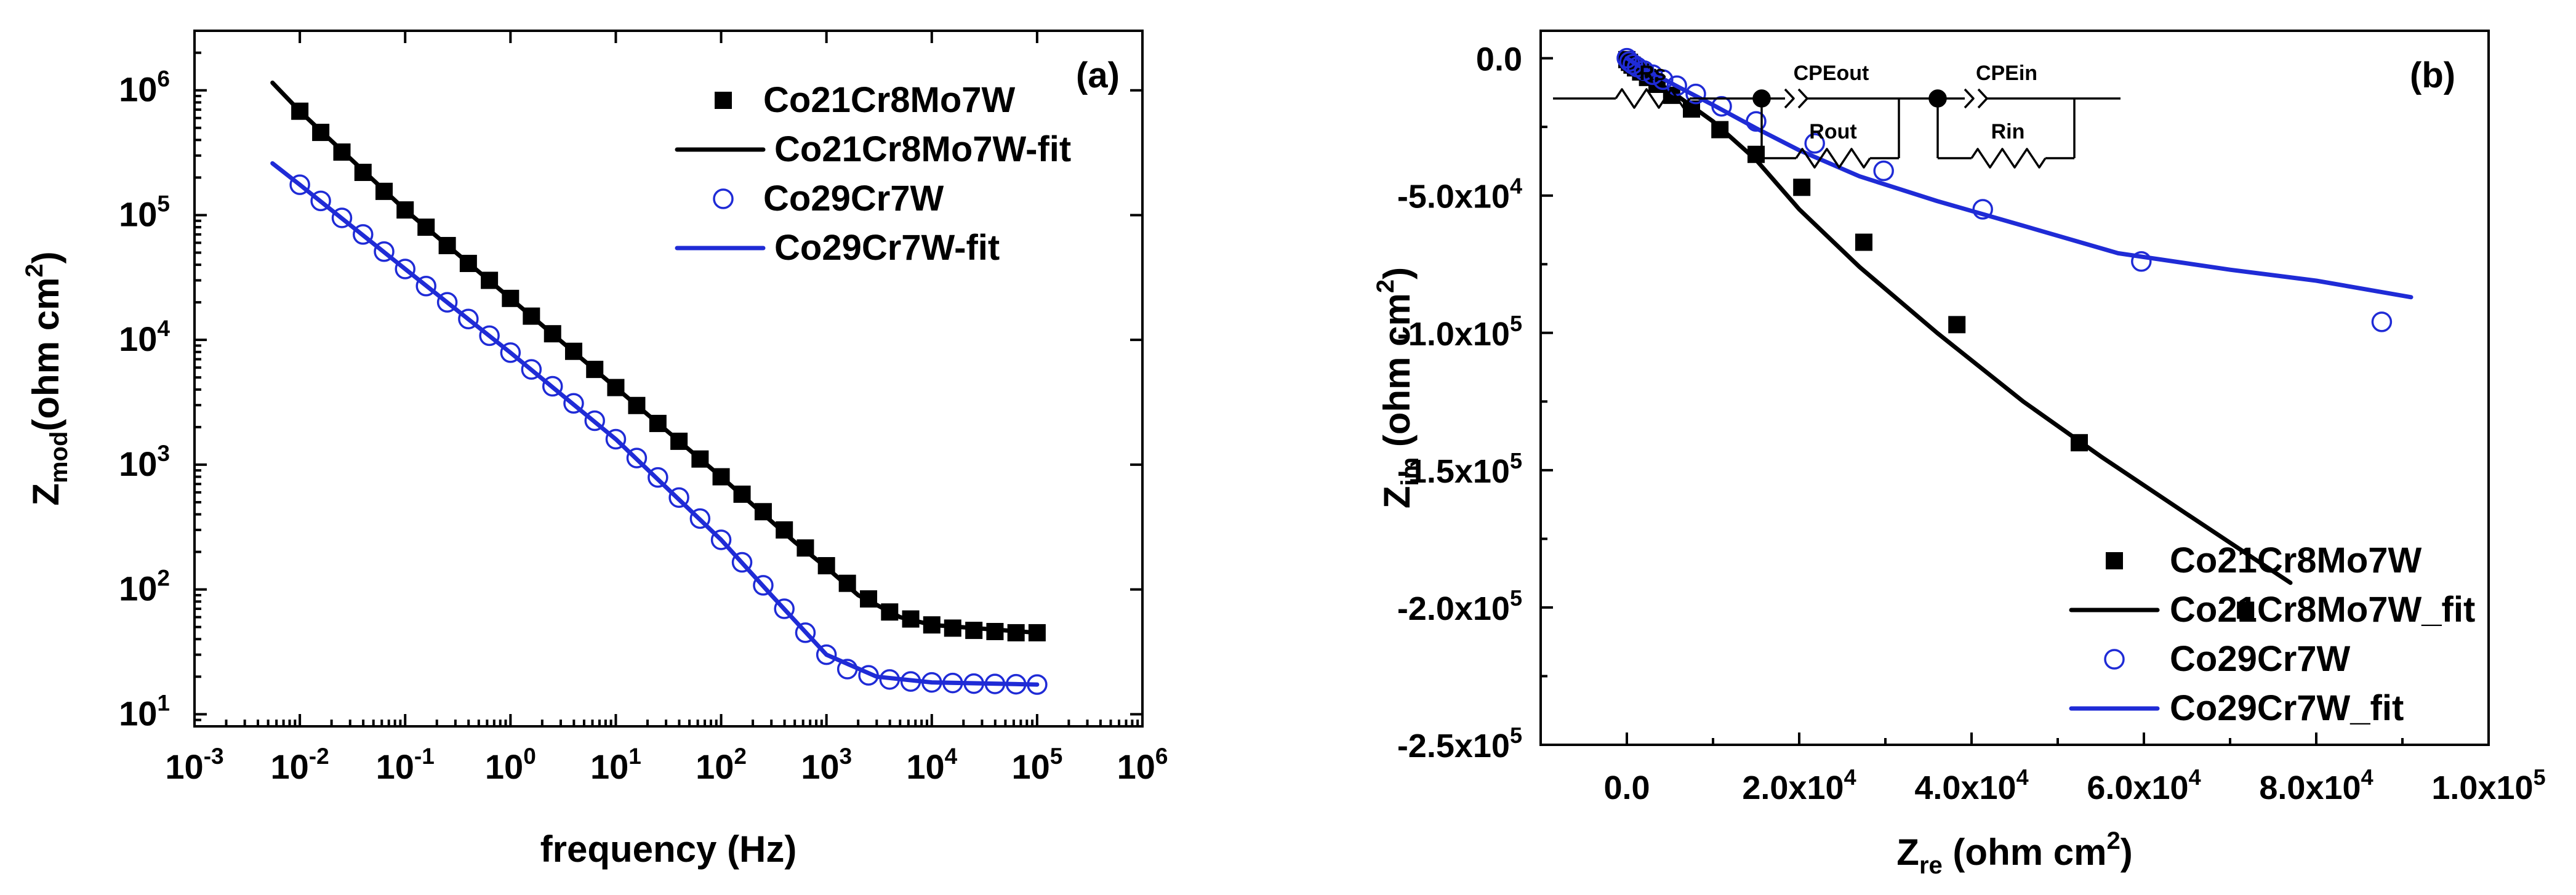 The width and height of the screenshot is (2576, 895). I want to click on nyquist-y-tick-label: -2.5x10⁵, so click(1460, 744).